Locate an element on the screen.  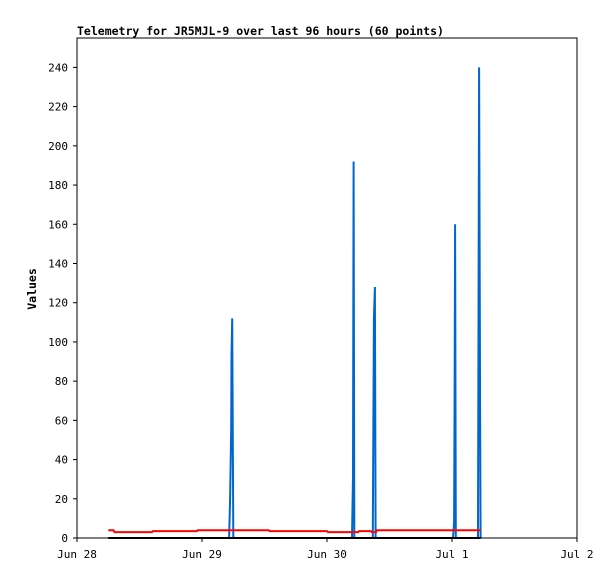
x-tick-label: Jul 1 is located at coordinates (451, 554).